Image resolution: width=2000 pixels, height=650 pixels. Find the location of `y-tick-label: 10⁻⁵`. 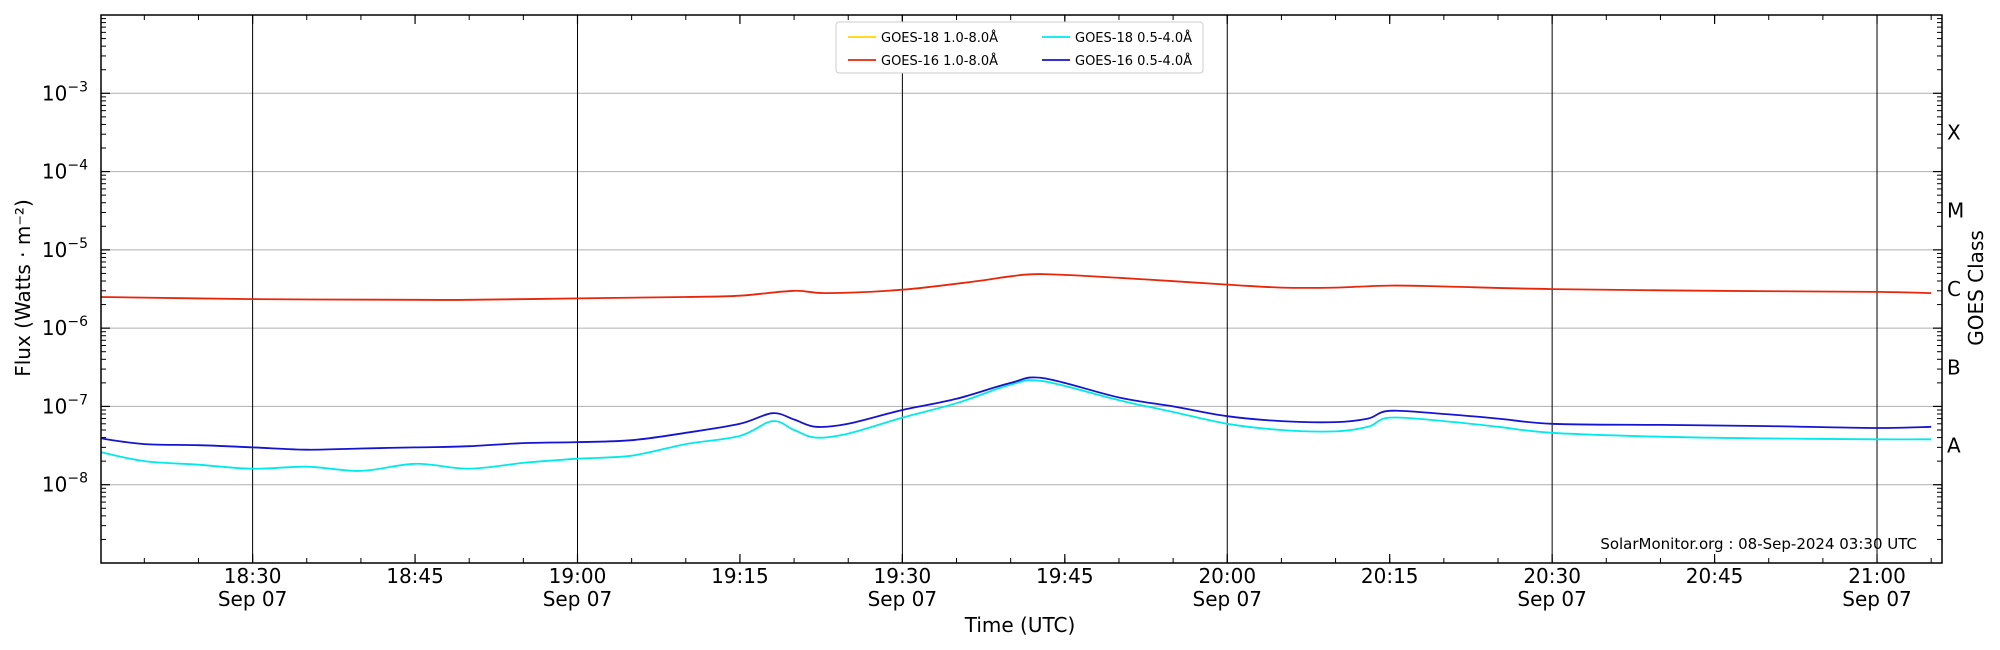

y-tick-label: 10⁻⁵ is located at coordinates (65, 249).